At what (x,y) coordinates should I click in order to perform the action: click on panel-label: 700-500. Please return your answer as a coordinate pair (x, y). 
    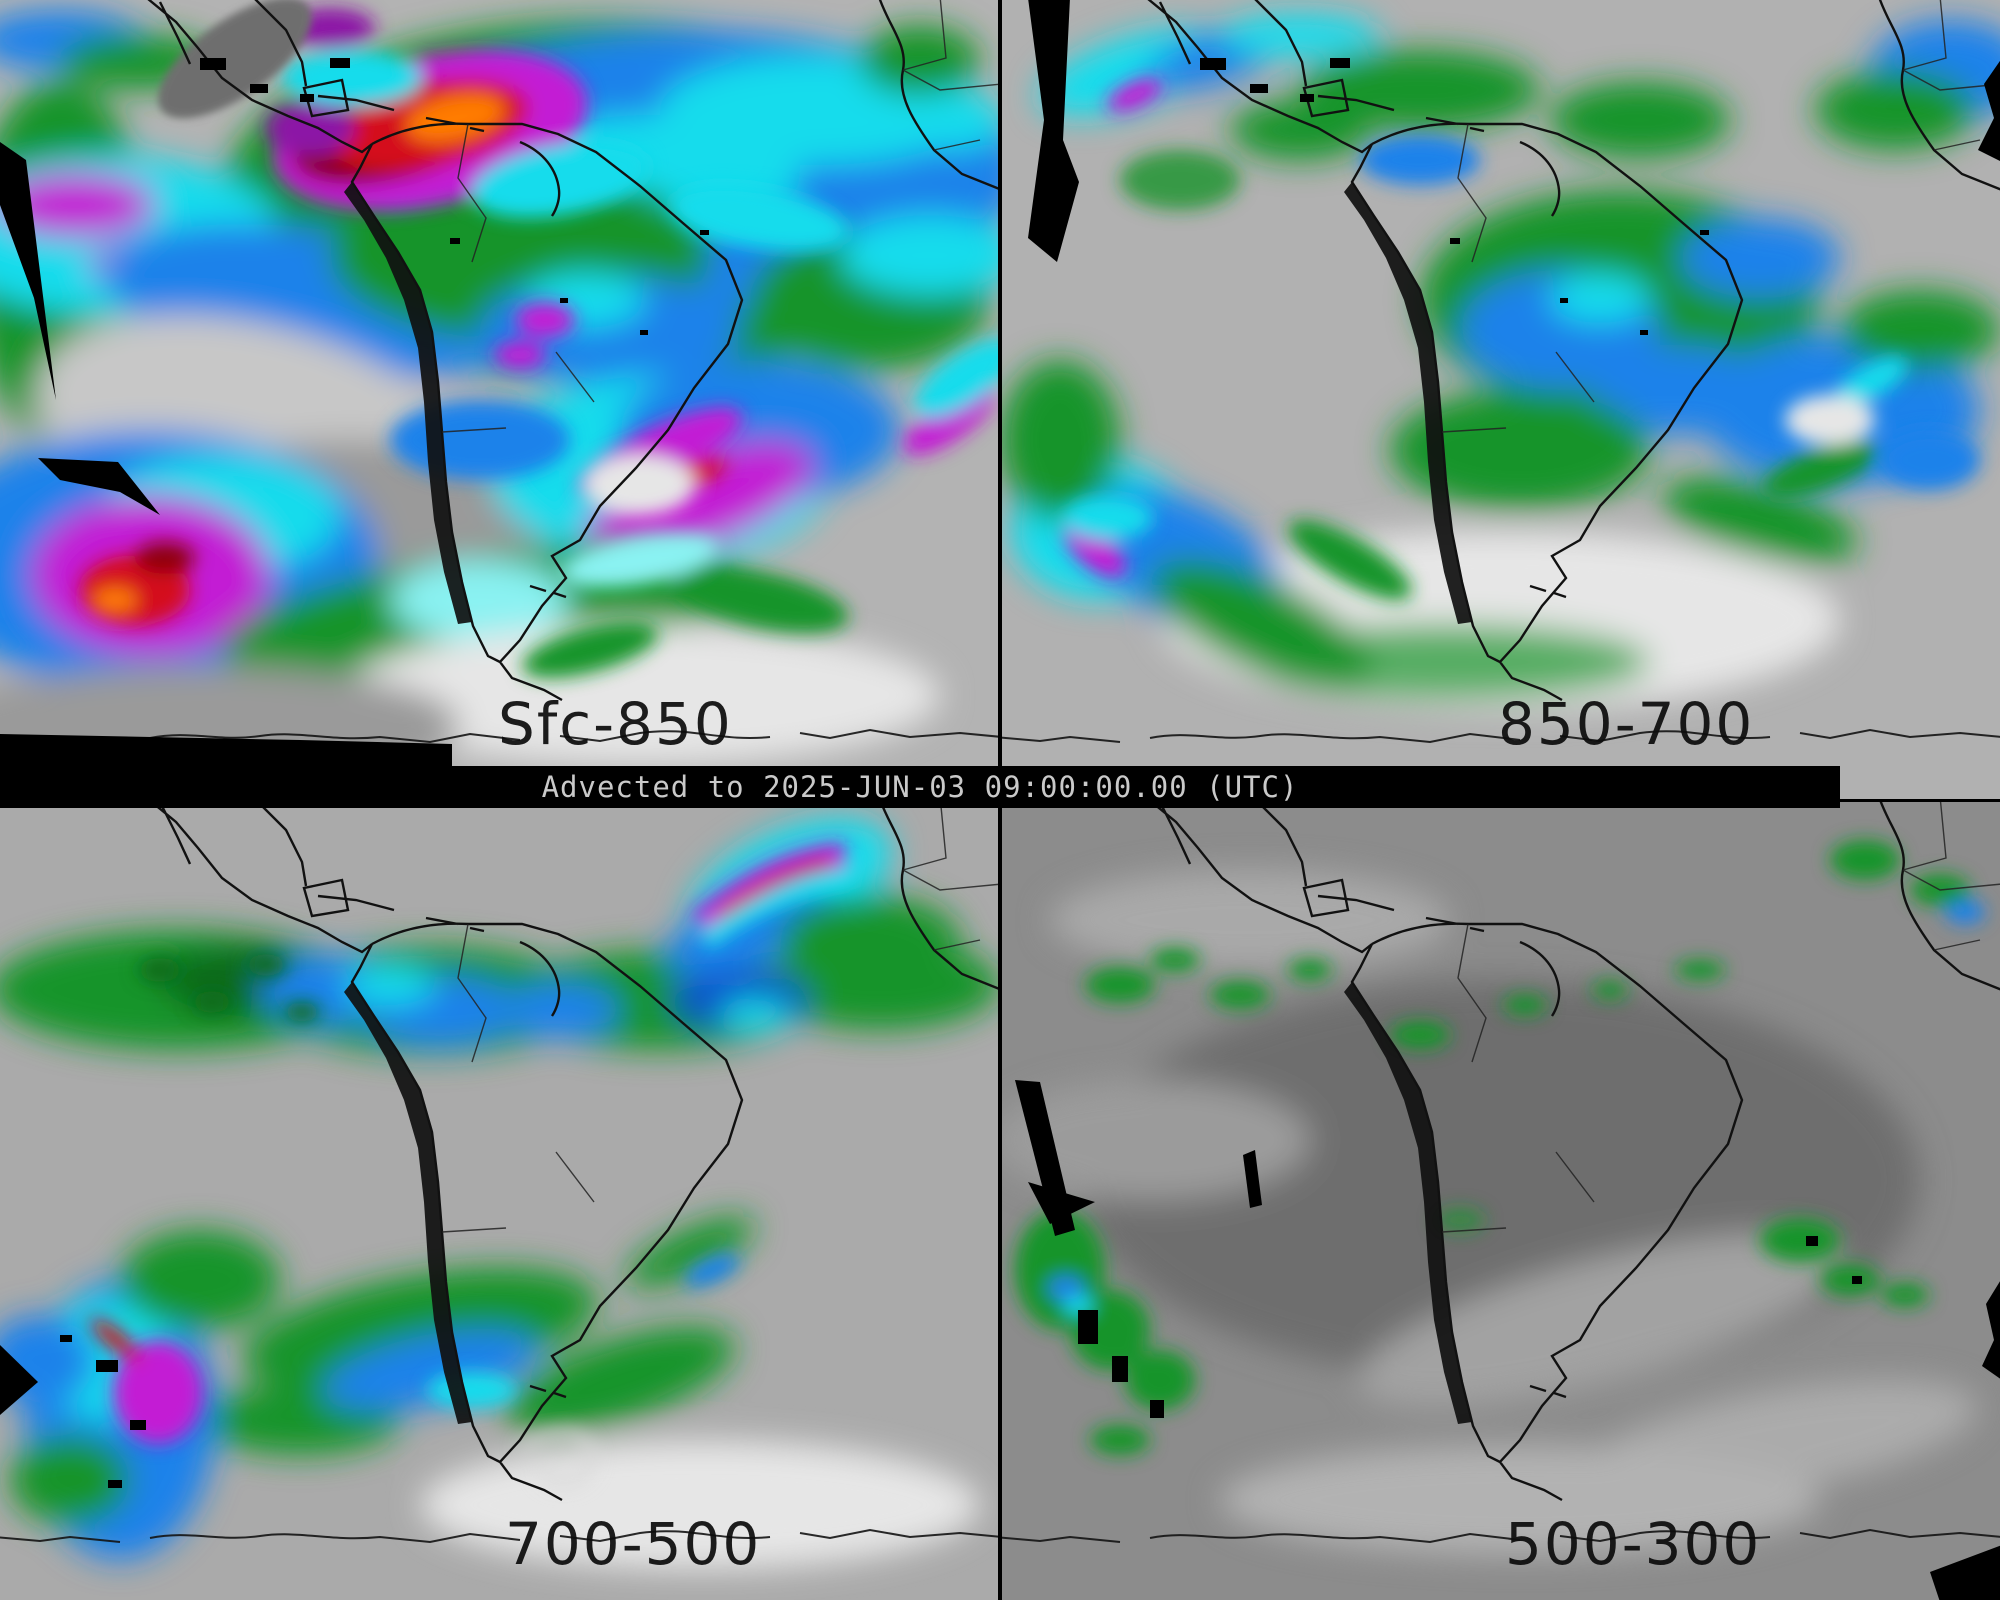
    Looking at the image, I should click on (633, 1544).